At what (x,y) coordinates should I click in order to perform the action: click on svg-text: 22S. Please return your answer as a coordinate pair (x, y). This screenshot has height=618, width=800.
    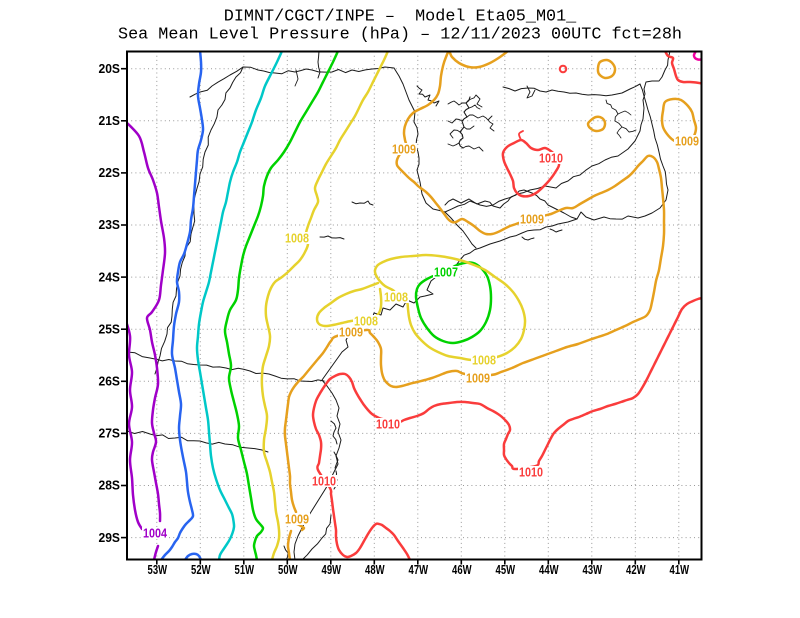
    Looking at the image, I should click on (110, 173).